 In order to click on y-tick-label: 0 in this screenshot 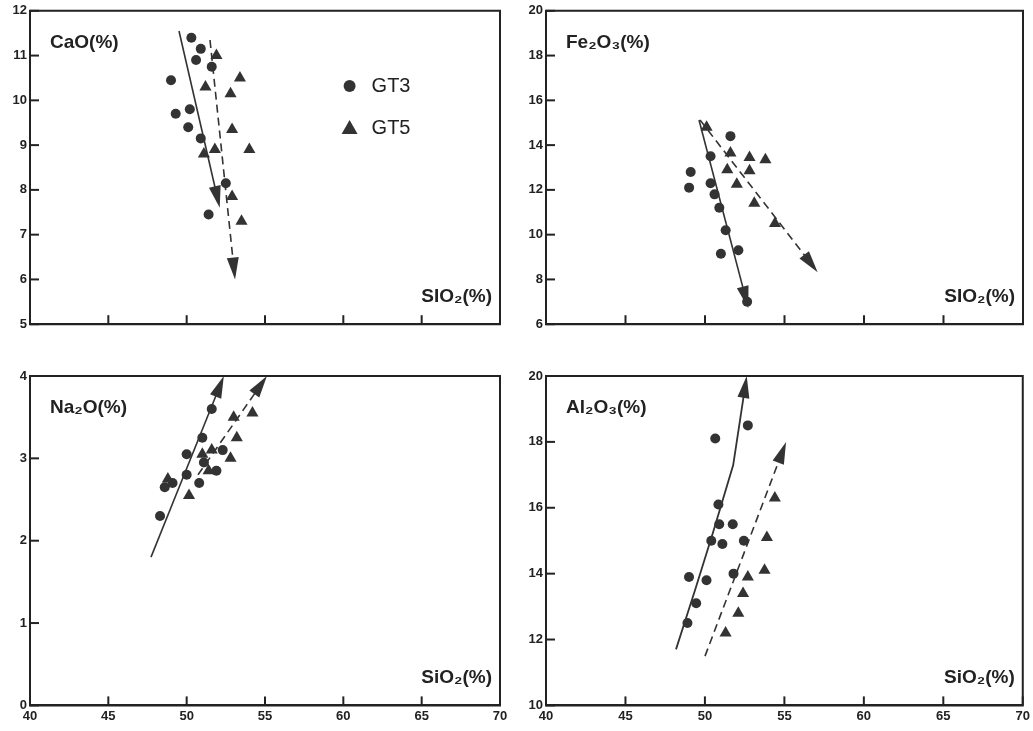, I will do `click(23, 704)`.